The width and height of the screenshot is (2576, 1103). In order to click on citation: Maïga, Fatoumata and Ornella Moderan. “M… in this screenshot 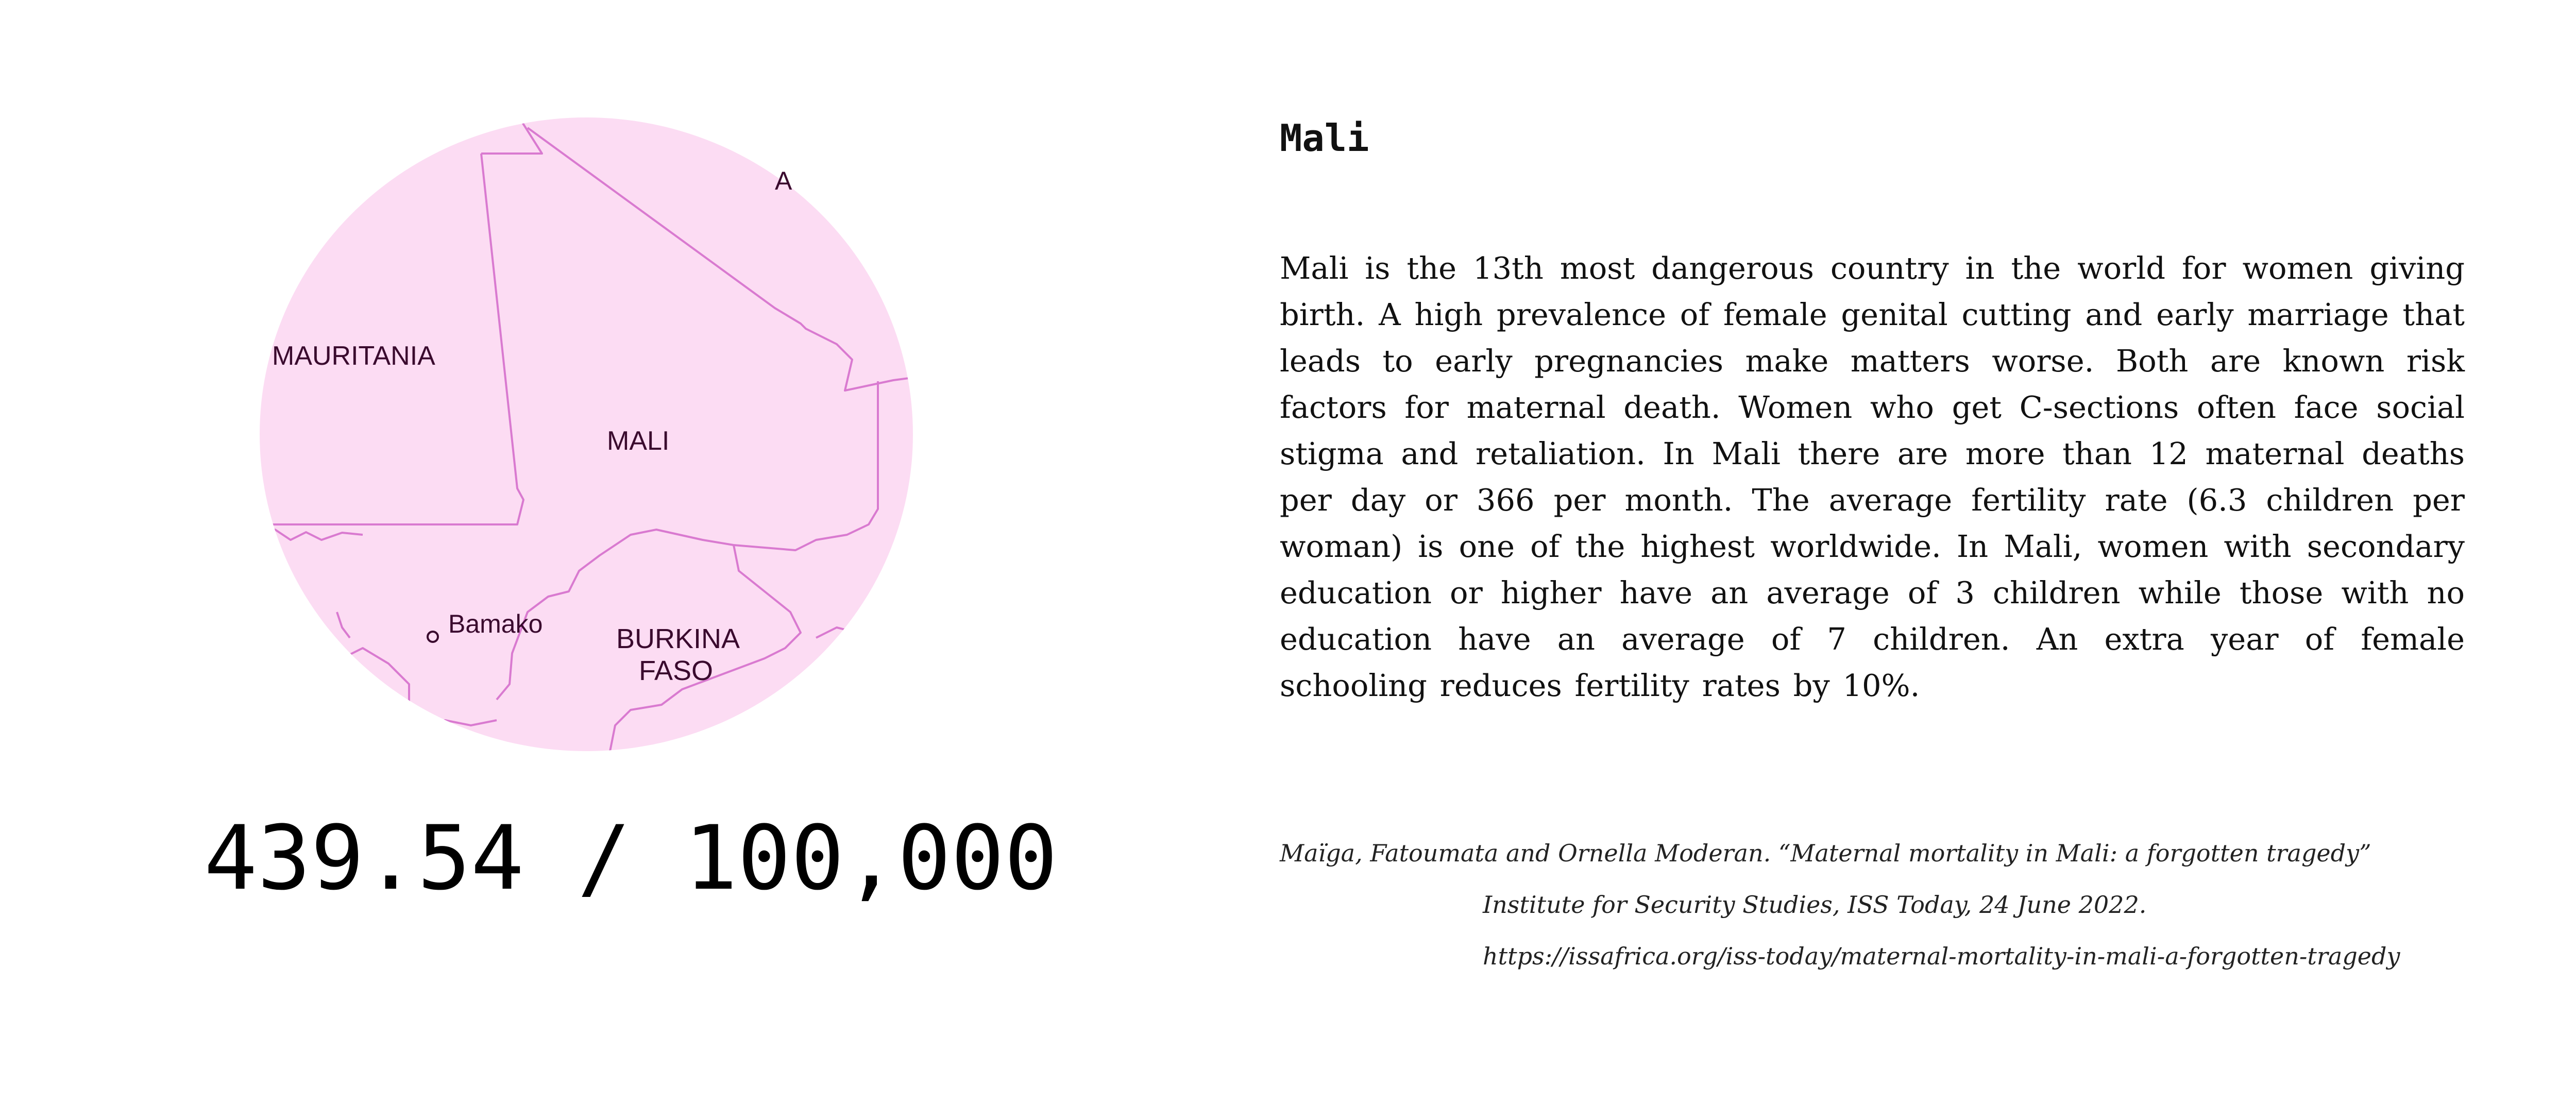, I will do `click(1872, 904)`.